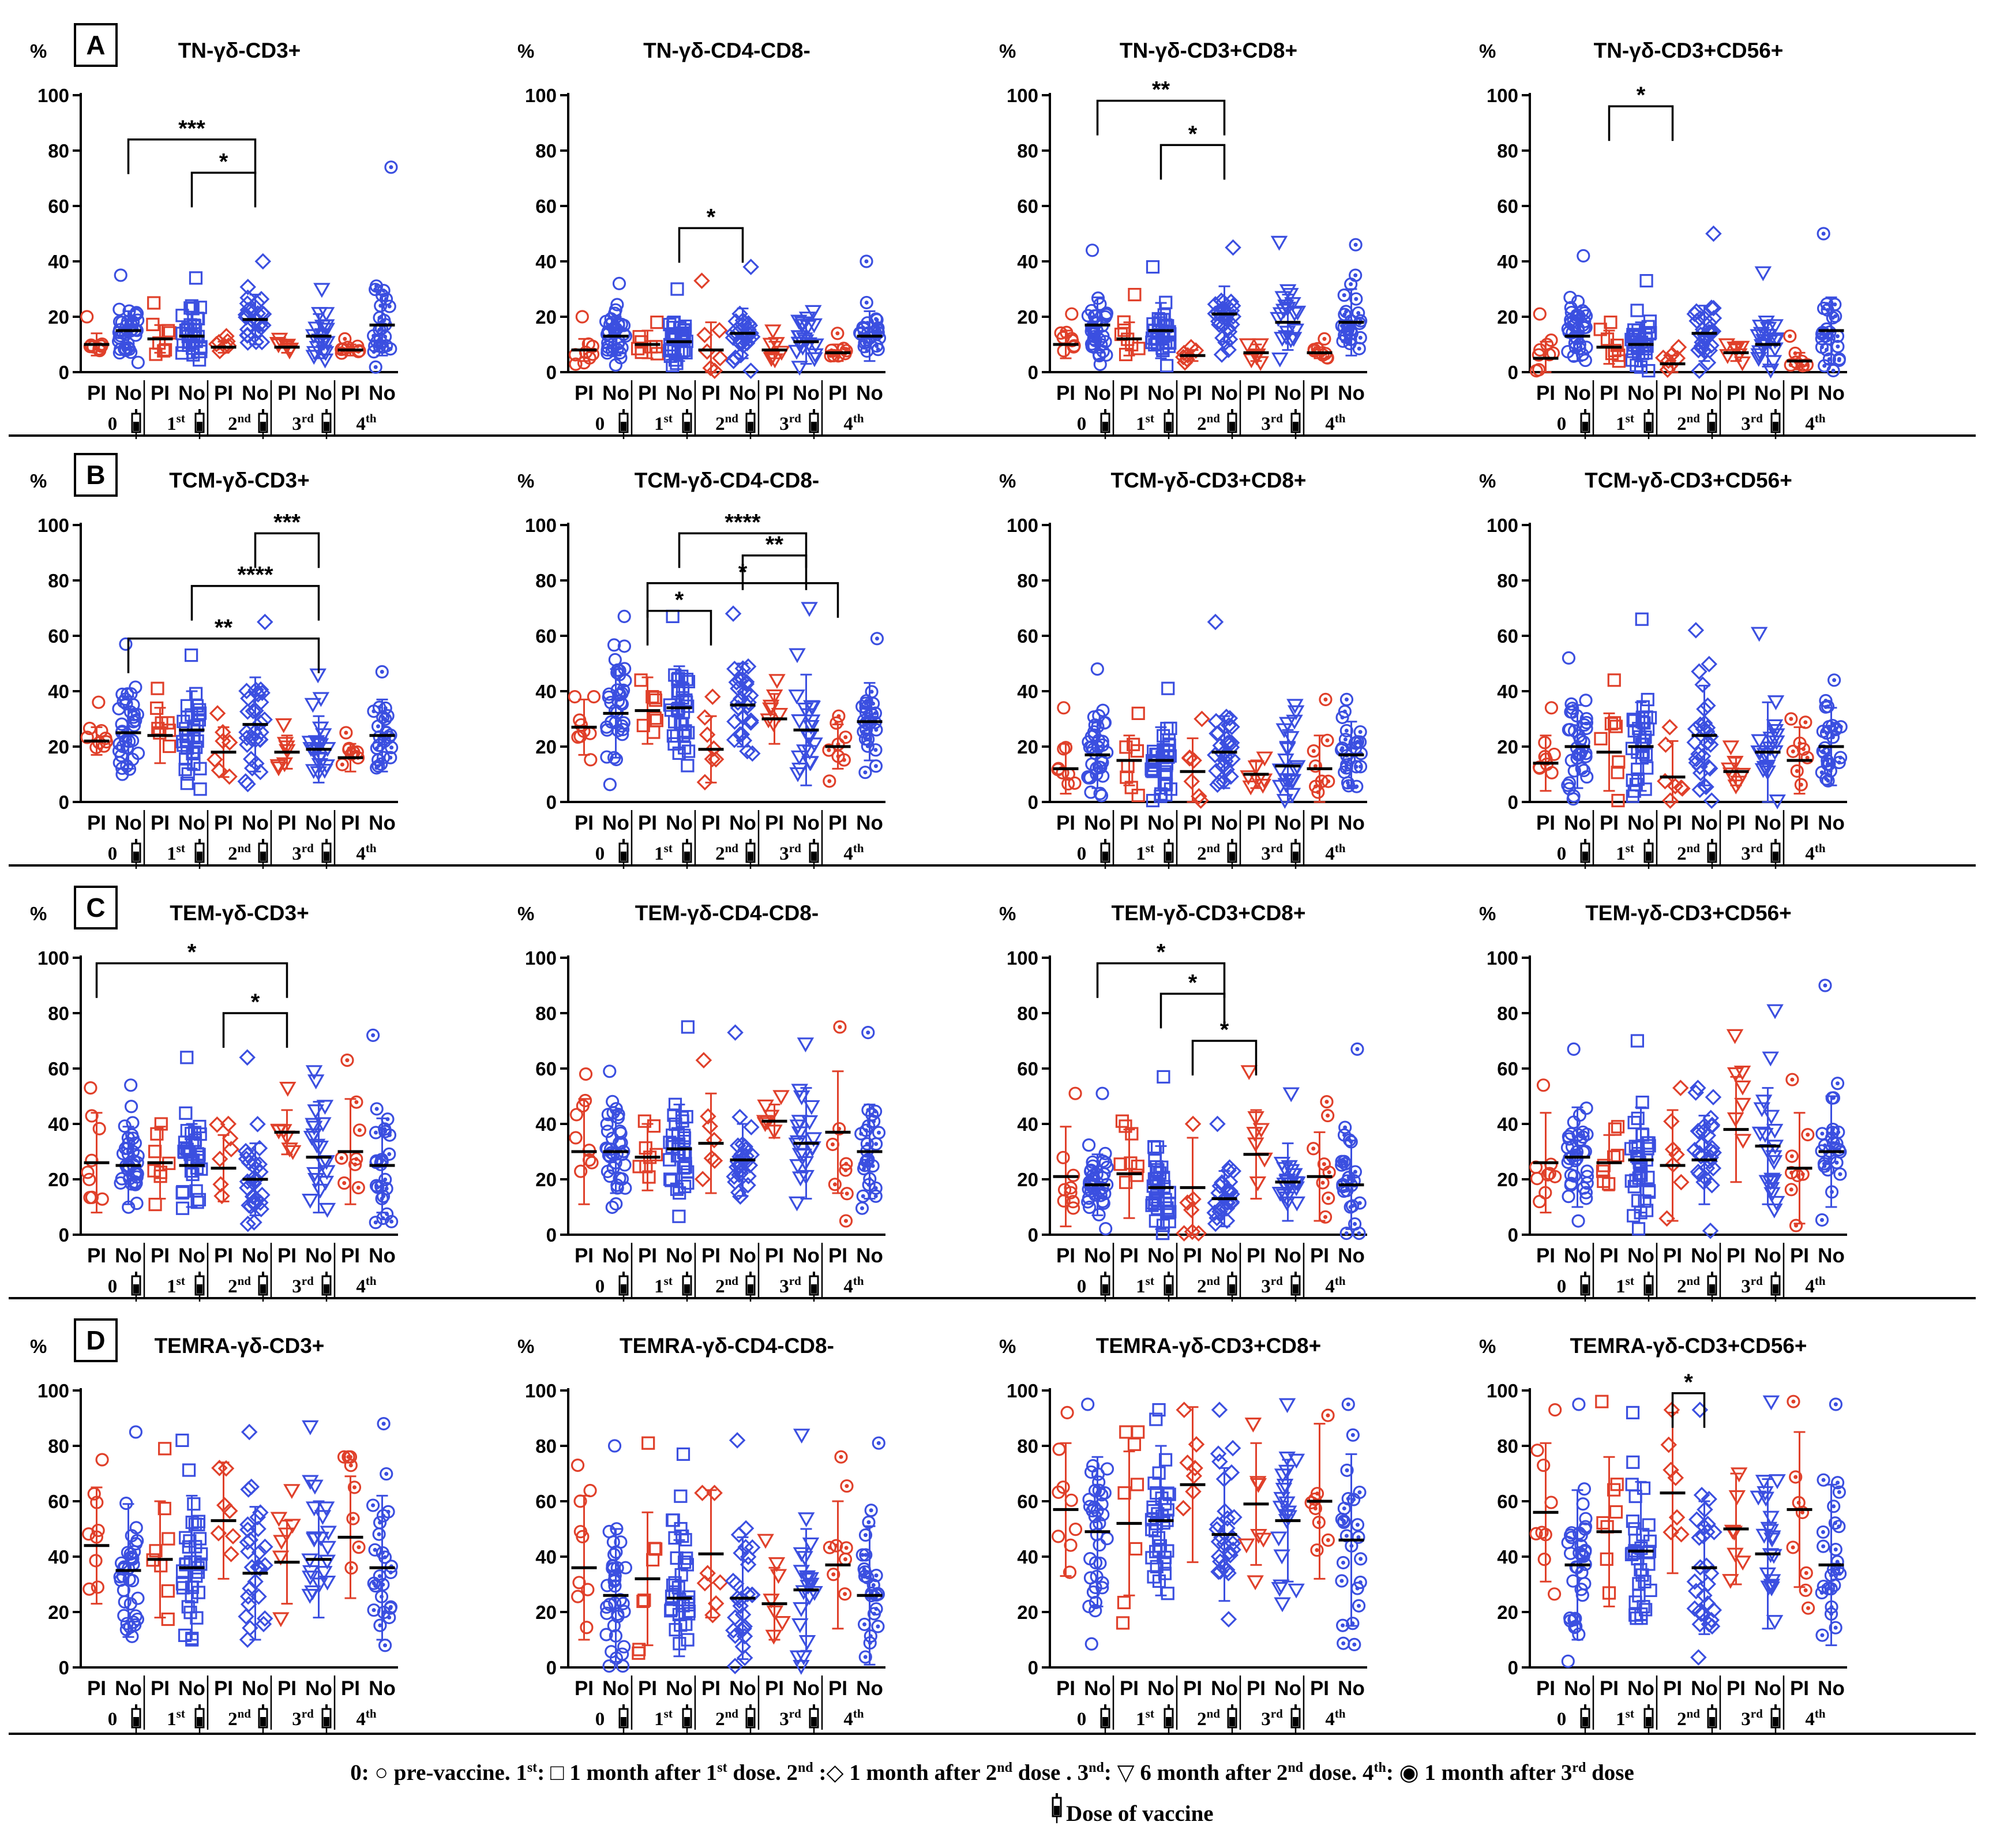 This screenshot has width=1989, height=1848. What do you see at coordinates (1208, 913) in the screenshot?
I see `chart-title: TEM-γδ-CD3+CD8+` at bounding box center [1208, 913].